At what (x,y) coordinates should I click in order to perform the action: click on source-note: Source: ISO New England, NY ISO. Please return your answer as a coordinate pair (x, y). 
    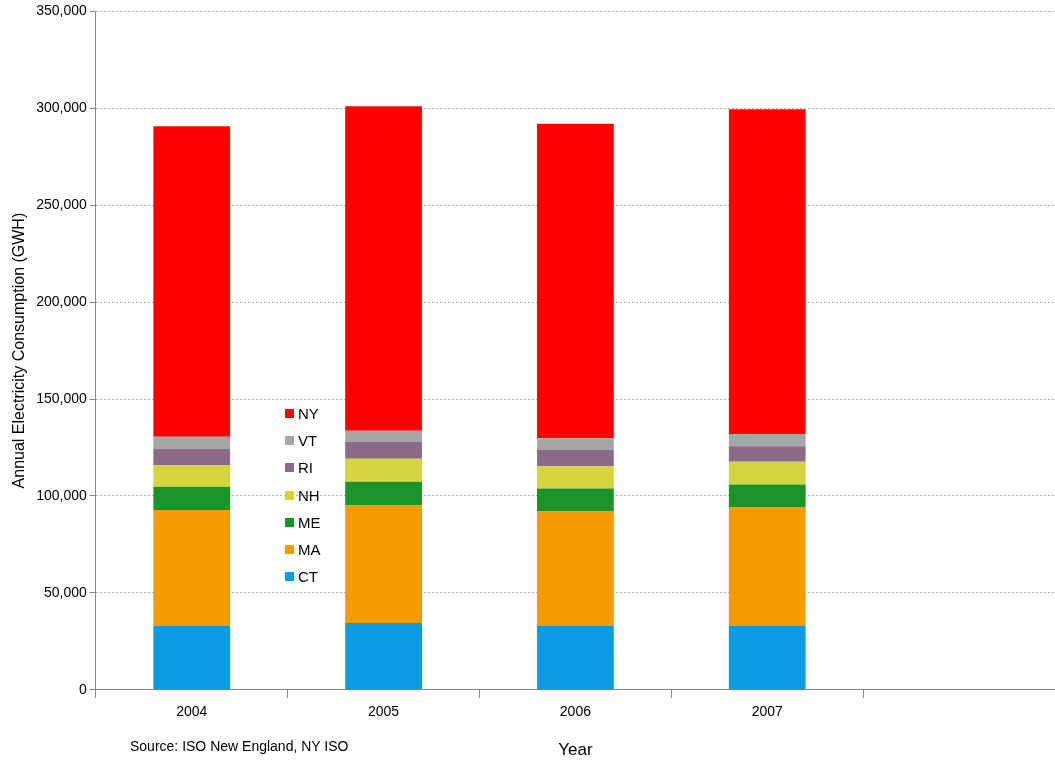
    Looking at the image, I should click on (239, 746).